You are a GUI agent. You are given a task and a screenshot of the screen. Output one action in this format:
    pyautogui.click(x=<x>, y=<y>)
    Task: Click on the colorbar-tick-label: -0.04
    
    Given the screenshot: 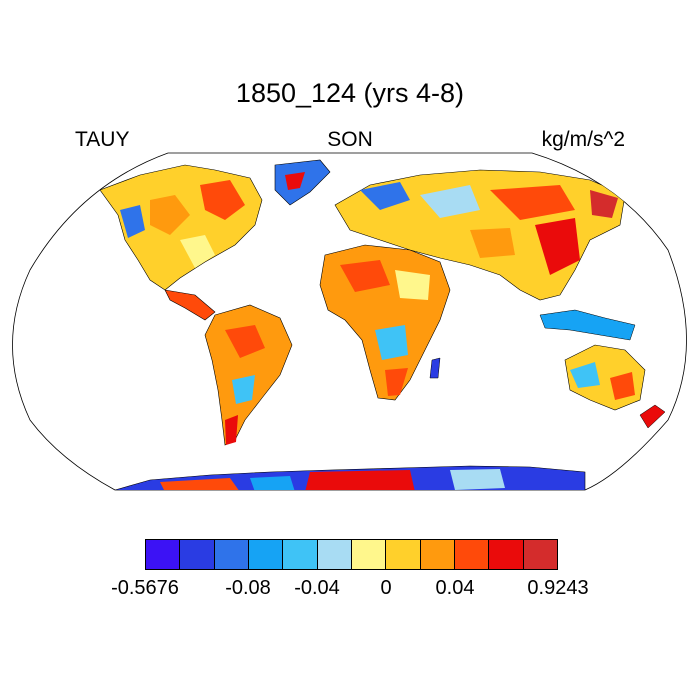 What is the action you would take?
    pyautogui.click(x=317, y=588)
    